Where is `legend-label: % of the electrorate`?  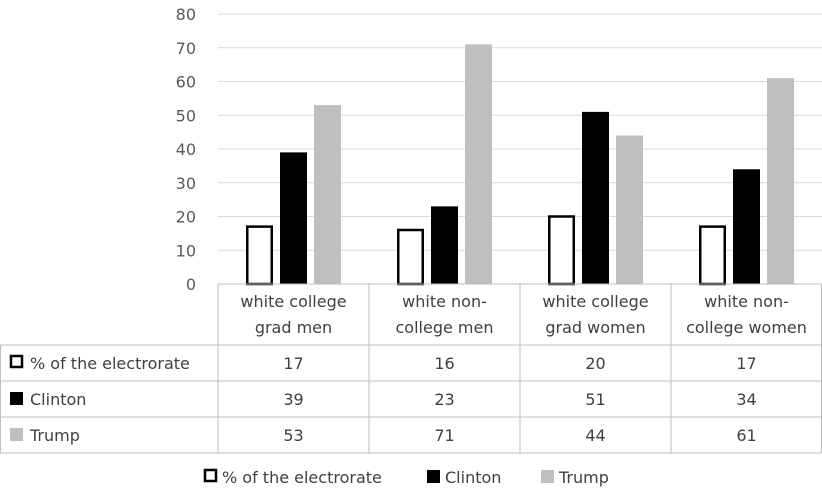
legend-label: % of the electrorate is located at coordinates (302, 477).